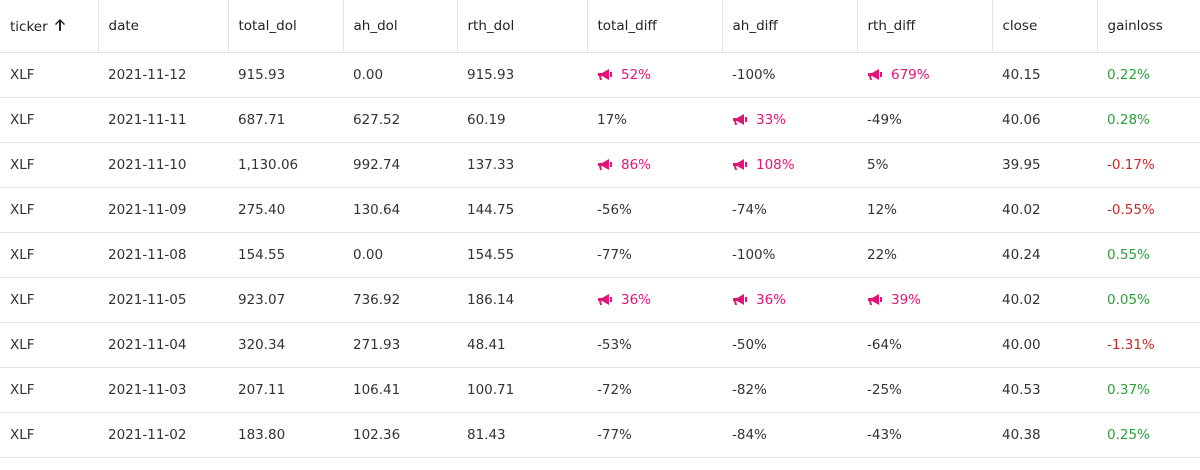  I want to click on table-cell: 679%, so click(924, 75).